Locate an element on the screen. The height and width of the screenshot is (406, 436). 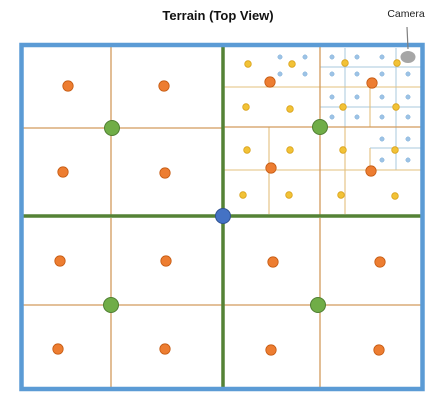
camera-marker is located at coordinates (408, 57).